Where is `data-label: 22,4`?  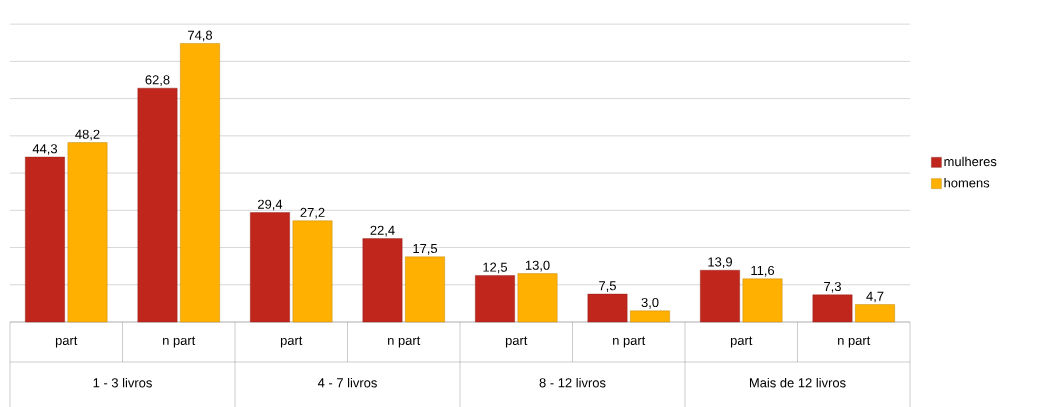 data-label: 22,4 is located at coordinates (382, 231).